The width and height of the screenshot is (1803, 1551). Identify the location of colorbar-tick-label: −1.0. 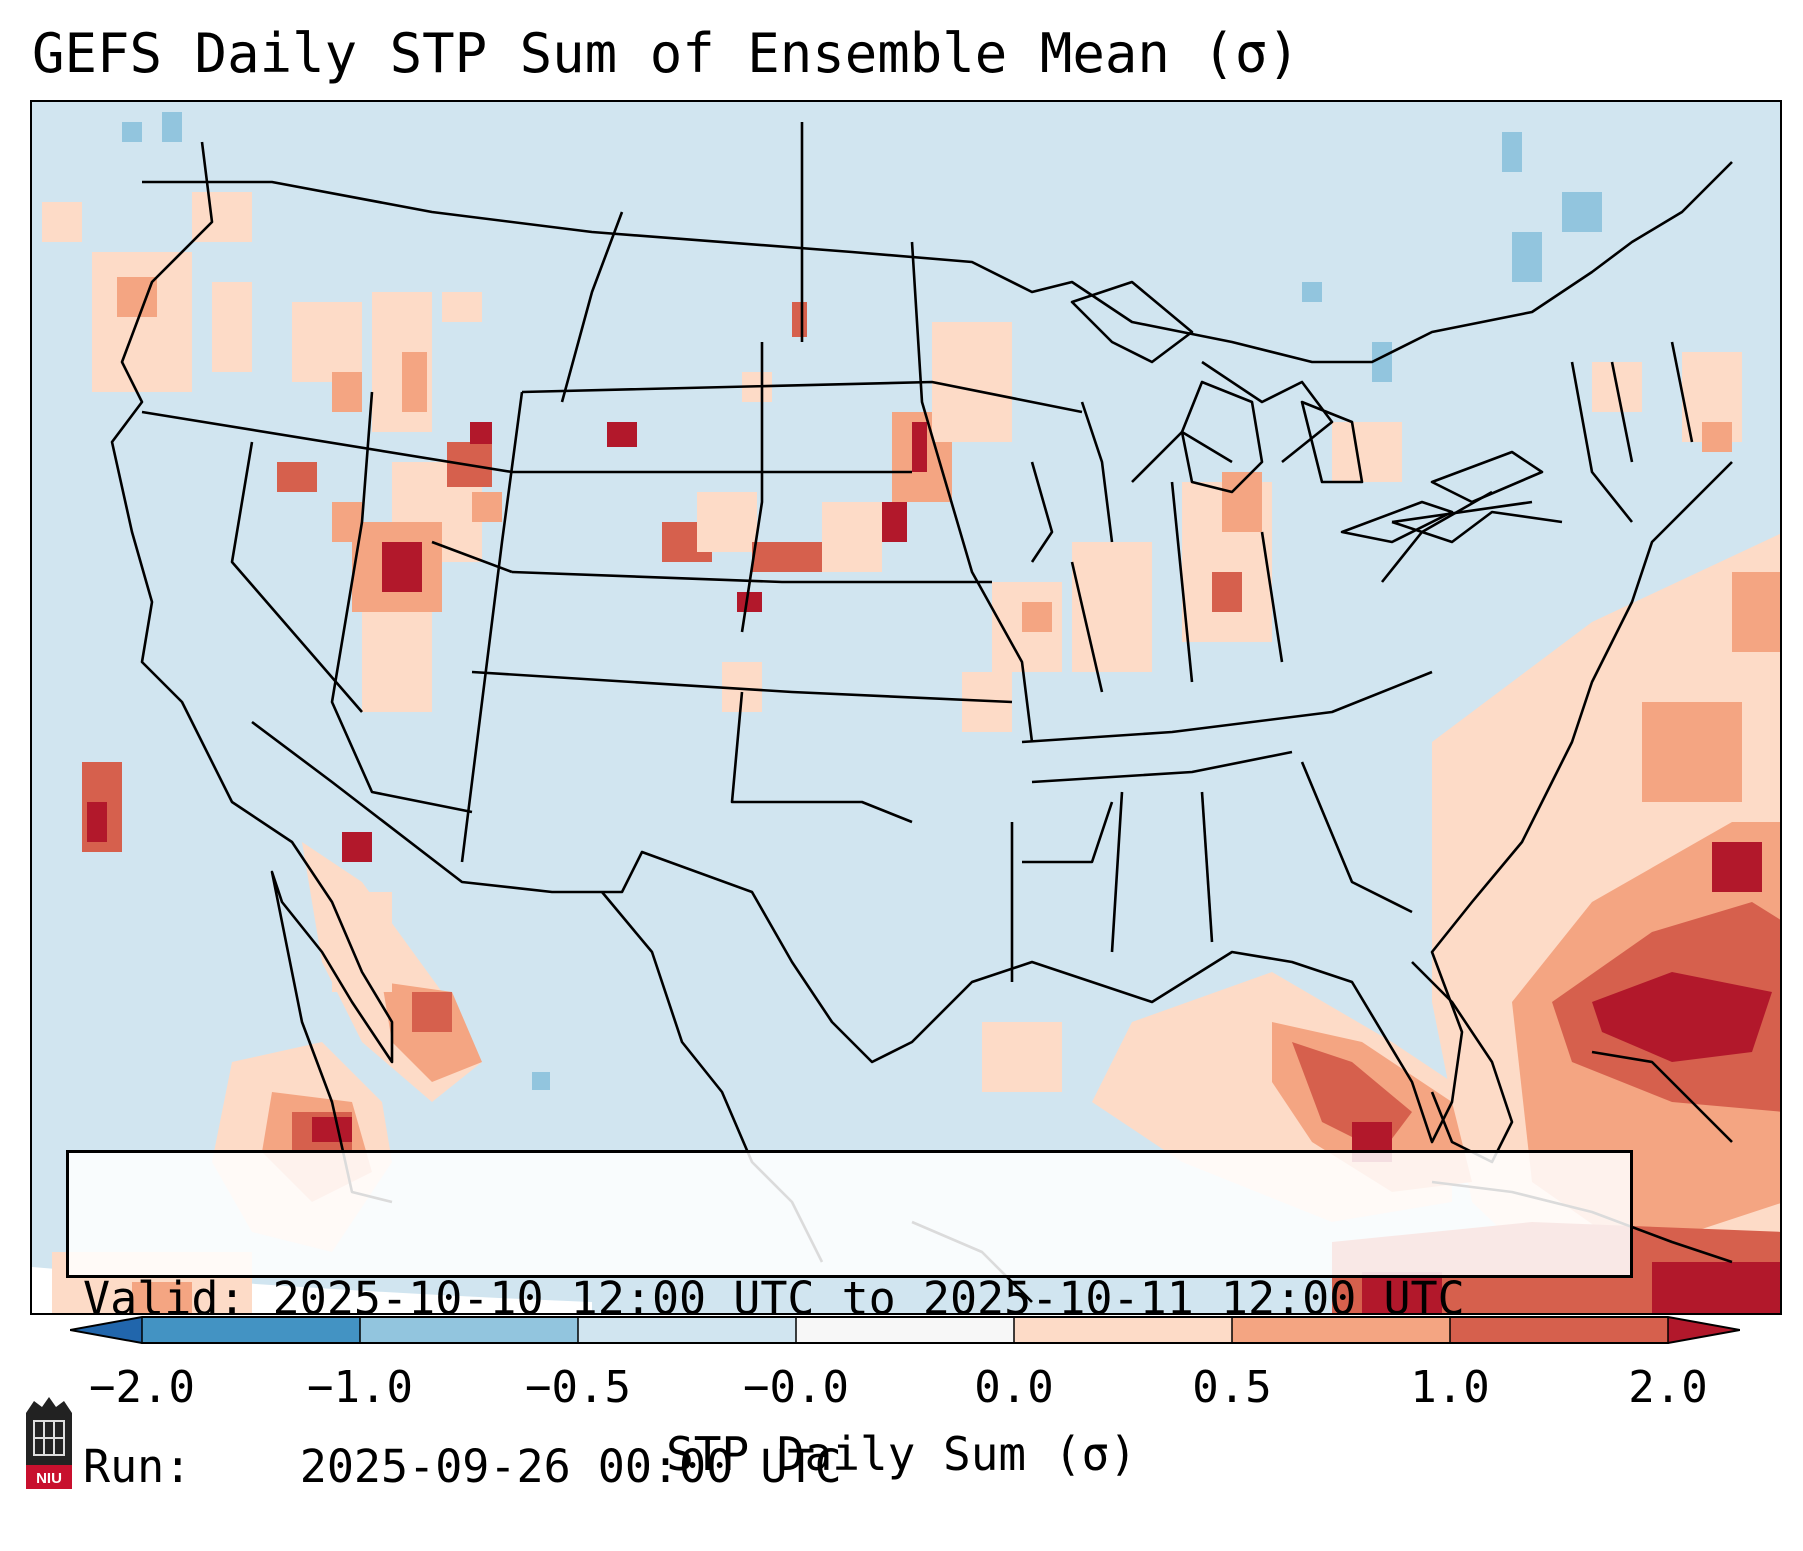
(360, 1387).